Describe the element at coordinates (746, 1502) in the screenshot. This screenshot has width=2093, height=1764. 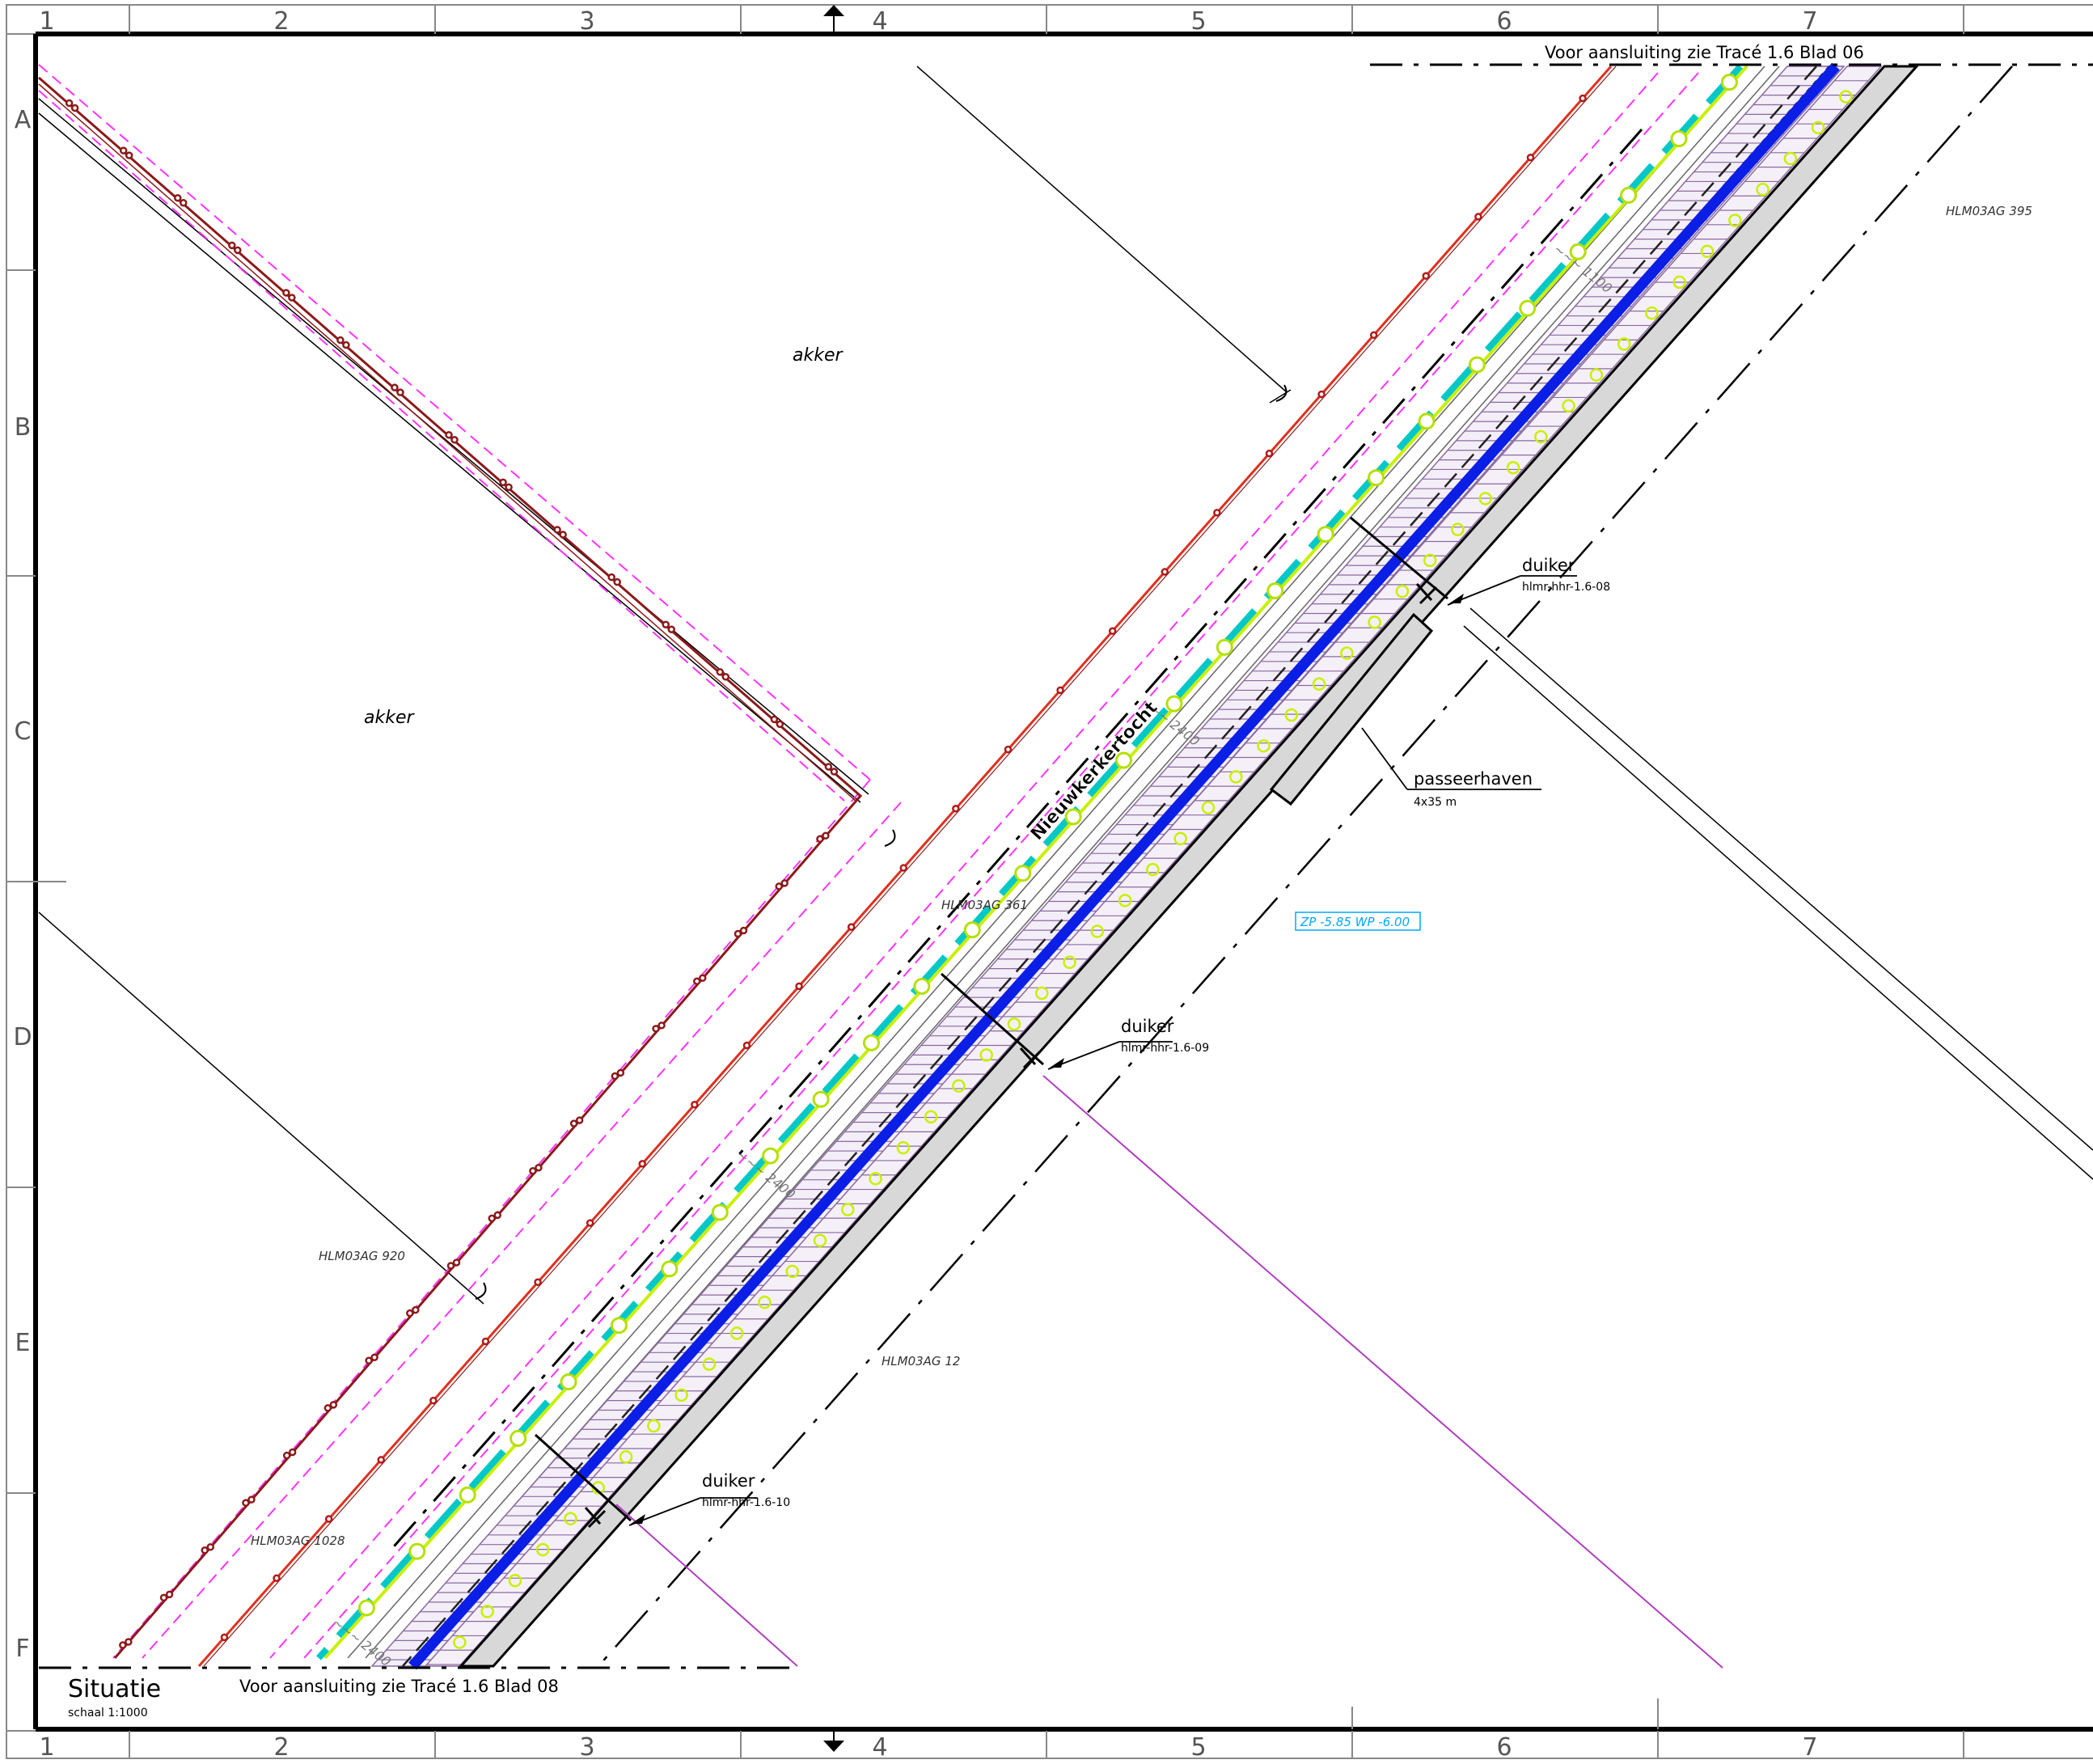
I see `culvert-10-code: hlmr-hhr-1.6-10` at that location.